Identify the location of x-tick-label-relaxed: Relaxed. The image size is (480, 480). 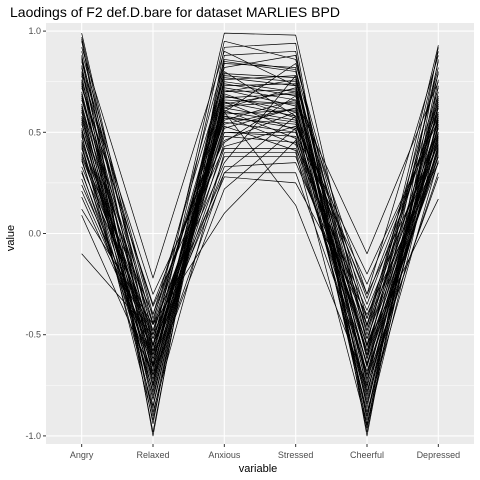
(152, 455).